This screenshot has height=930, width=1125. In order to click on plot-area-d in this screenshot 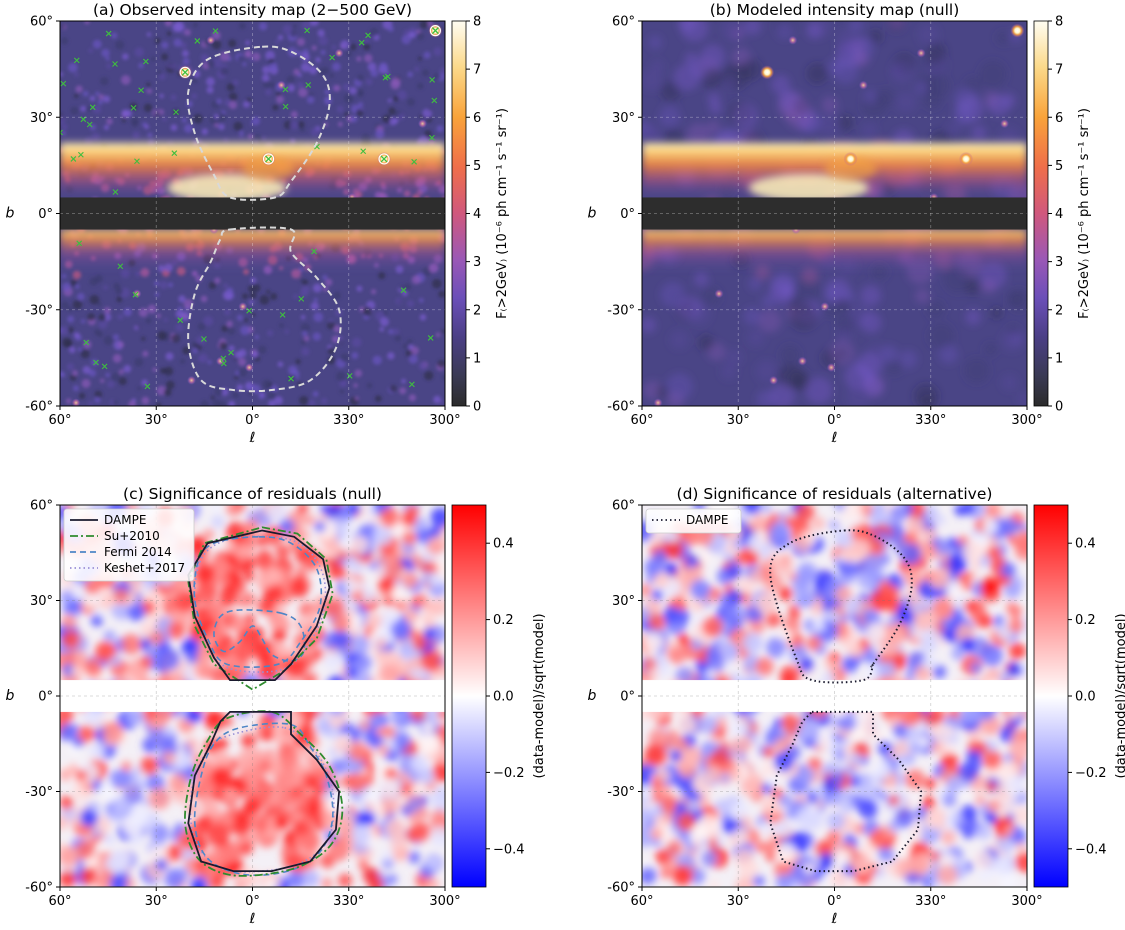, I will do `click(834, 696)`.